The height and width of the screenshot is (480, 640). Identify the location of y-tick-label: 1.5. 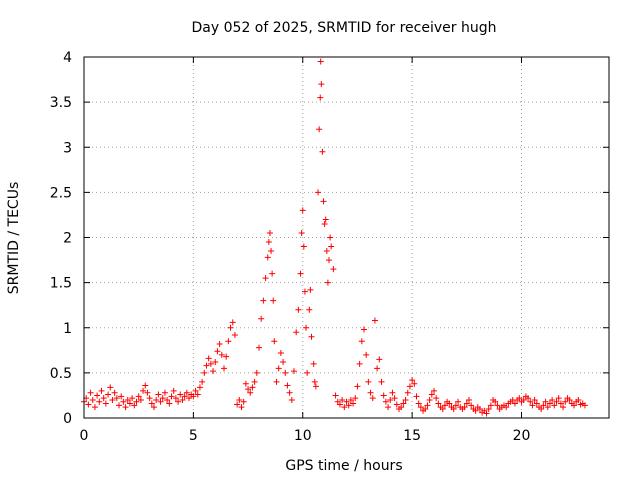
(61, 284).